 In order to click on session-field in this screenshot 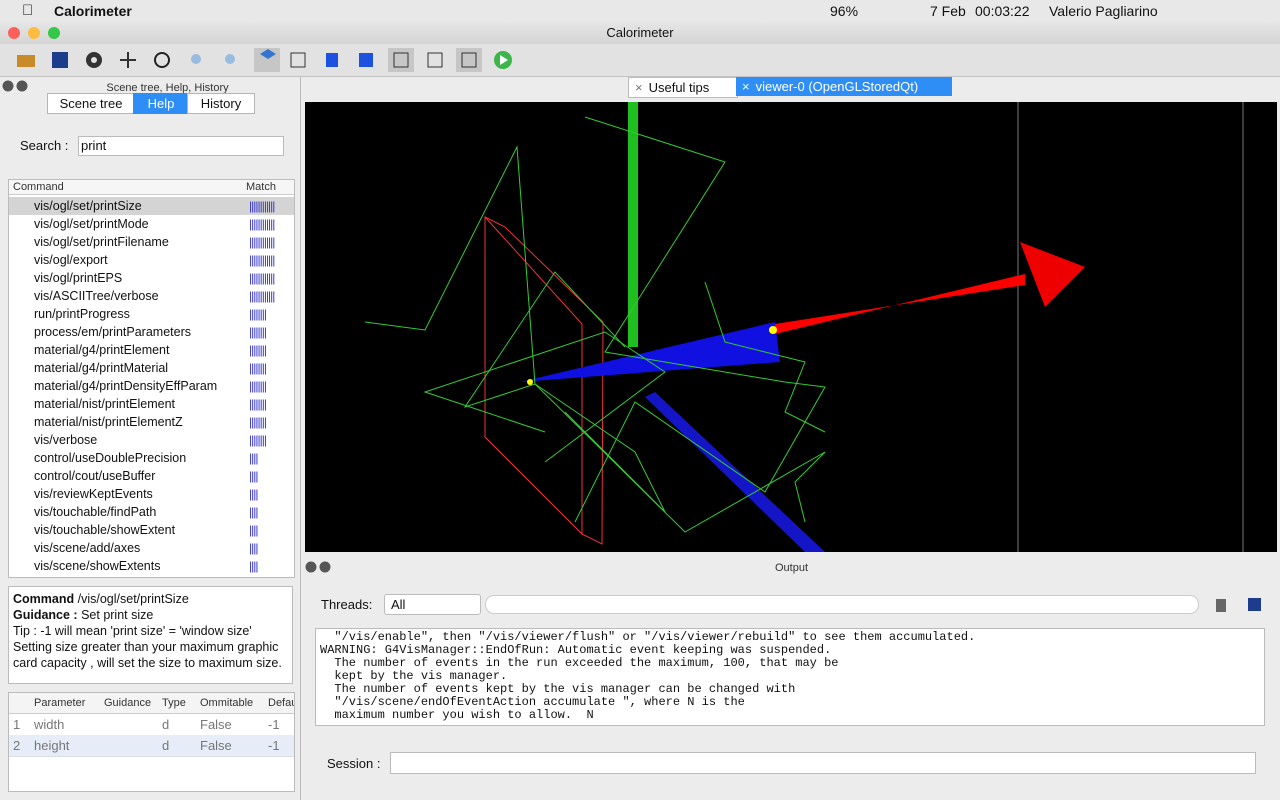, I will do `click(823, 763)`.